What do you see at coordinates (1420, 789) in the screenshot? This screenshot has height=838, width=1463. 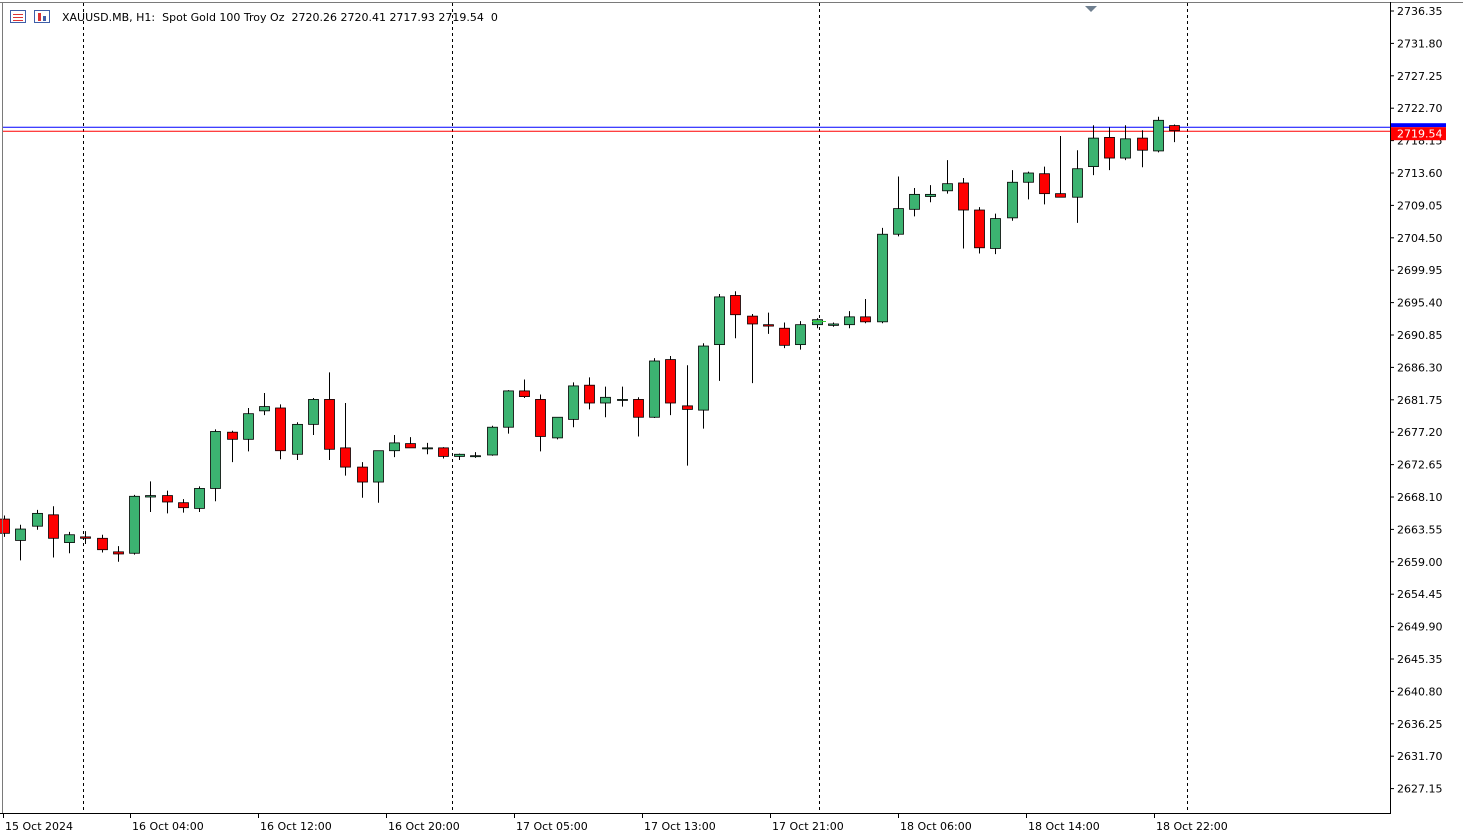 I see `price-label: 2627.15` at bounding box center [1420, 789].